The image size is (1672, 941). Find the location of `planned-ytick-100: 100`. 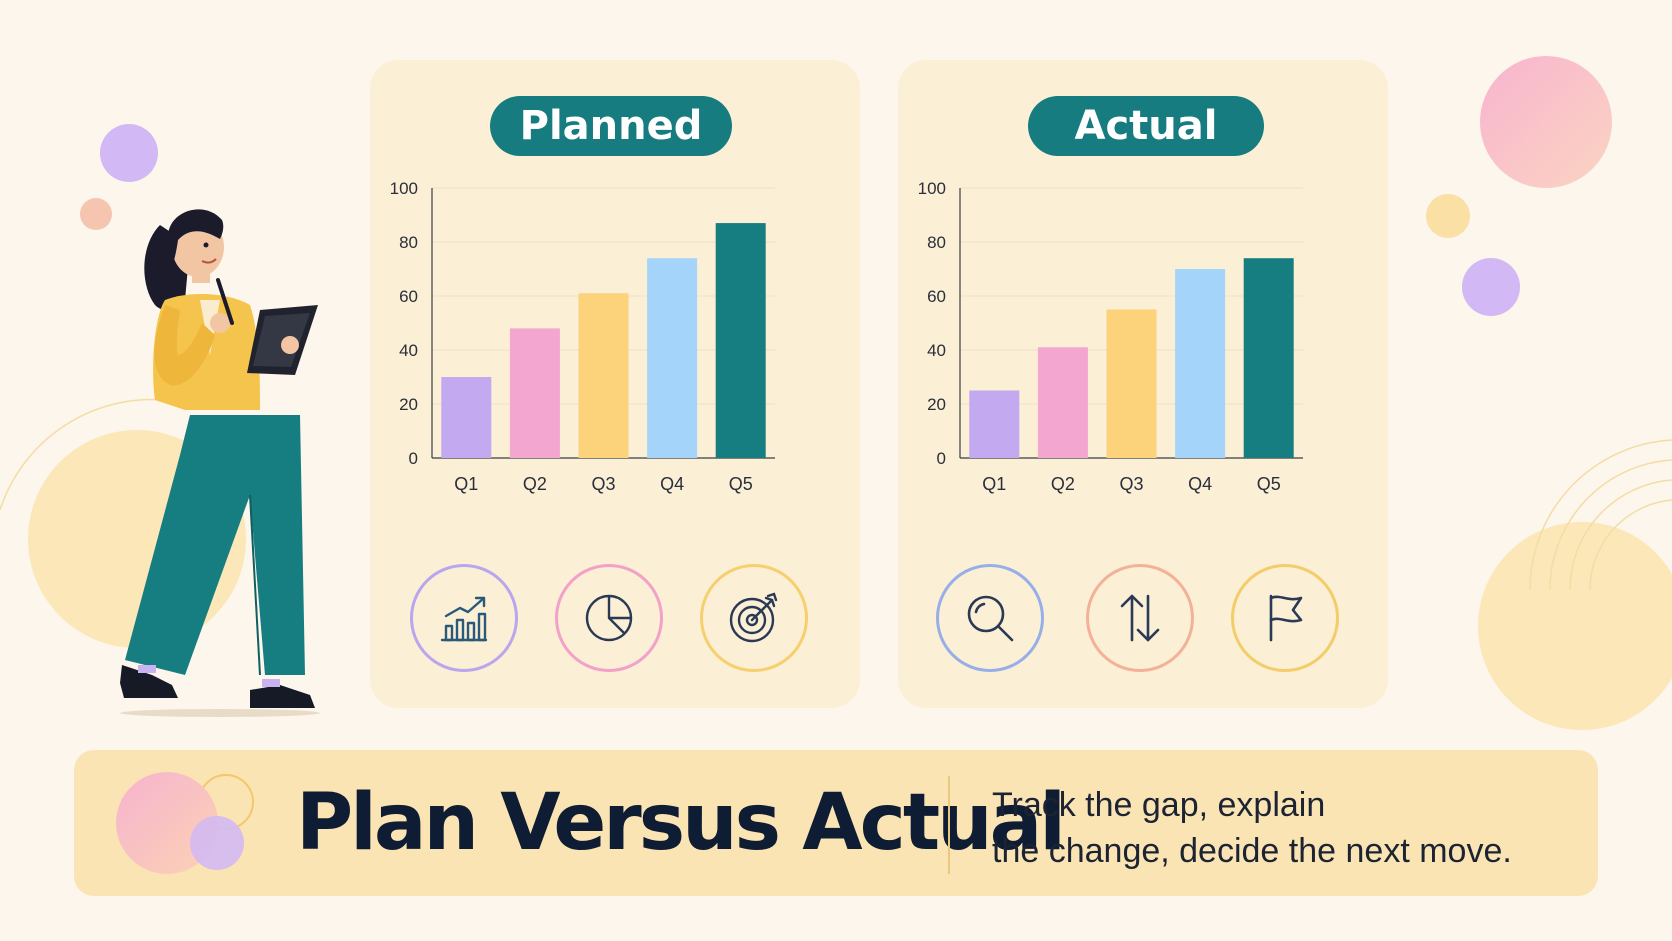

planned-ytick-100: 100 is located at coordinates (404, 189).